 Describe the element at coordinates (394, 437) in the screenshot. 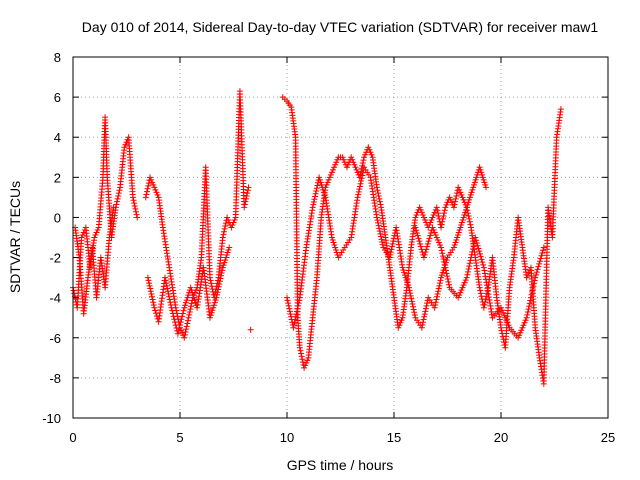

I see `x-tick-label: 15` at that location.